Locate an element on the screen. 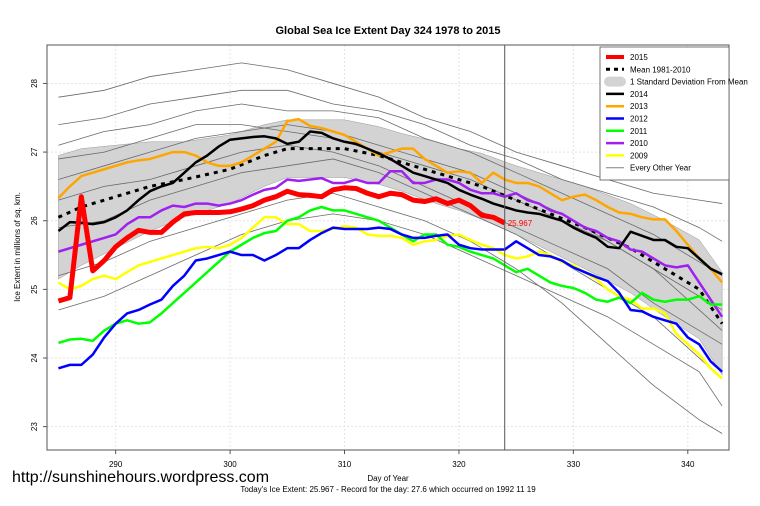 This screenshot has height=506, width=760. x-tick-label: 340 is located at coordinates (688, 464).